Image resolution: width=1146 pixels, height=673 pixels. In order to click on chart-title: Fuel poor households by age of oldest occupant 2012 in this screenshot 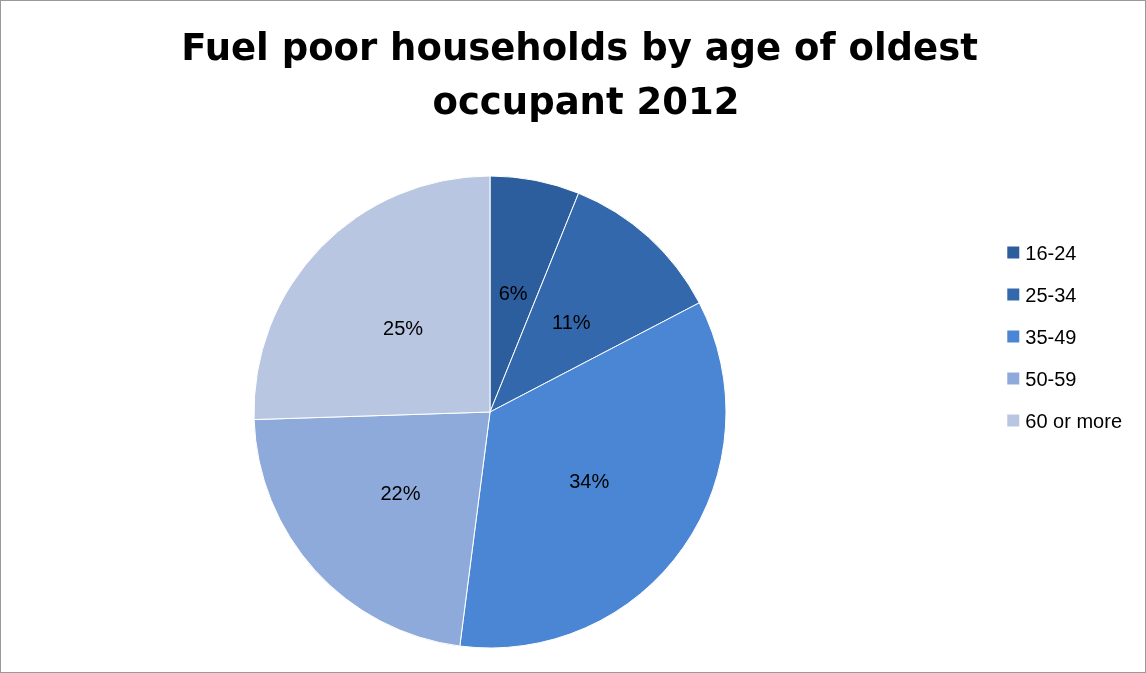, I will do `click(586, 74)`.